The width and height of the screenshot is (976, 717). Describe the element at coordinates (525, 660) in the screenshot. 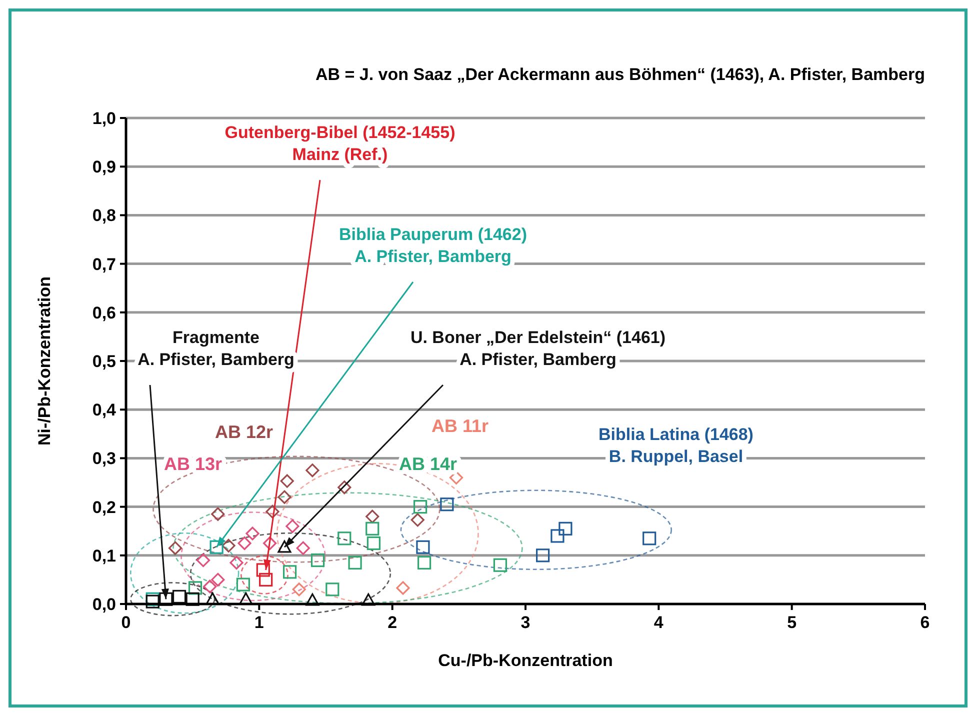

I see `x-axis-title: Cu-/Pb-Konzentration` at that location.